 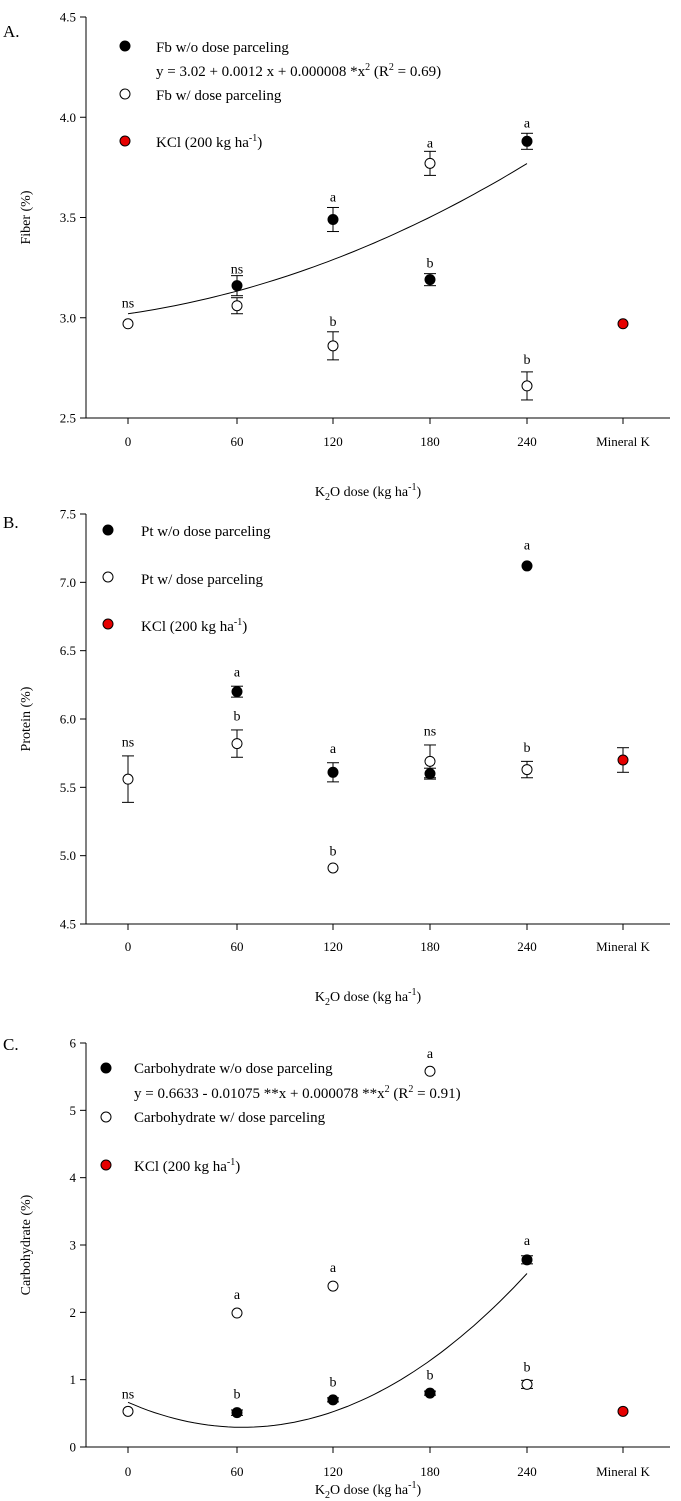 I want to click on y-axis-title: Fiber (%), so click(x=26, y=217).